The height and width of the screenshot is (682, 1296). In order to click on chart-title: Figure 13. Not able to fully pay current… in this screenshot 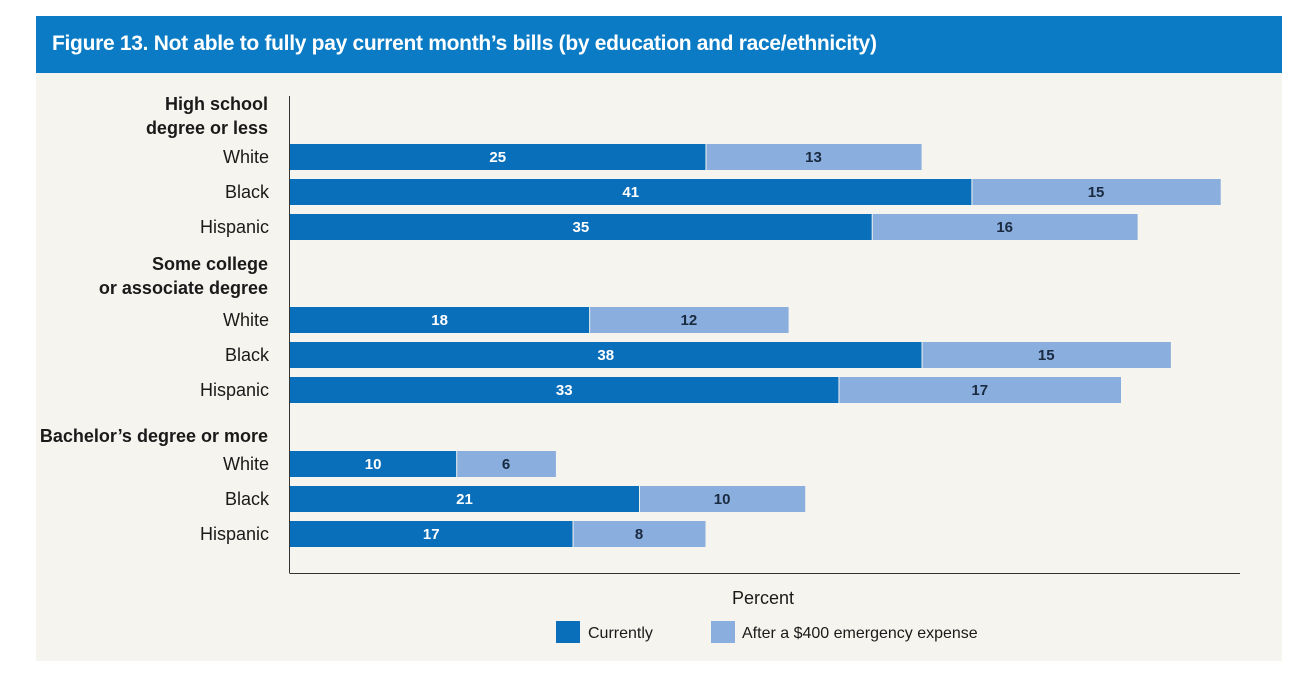, I will do `click(464, 43)`.